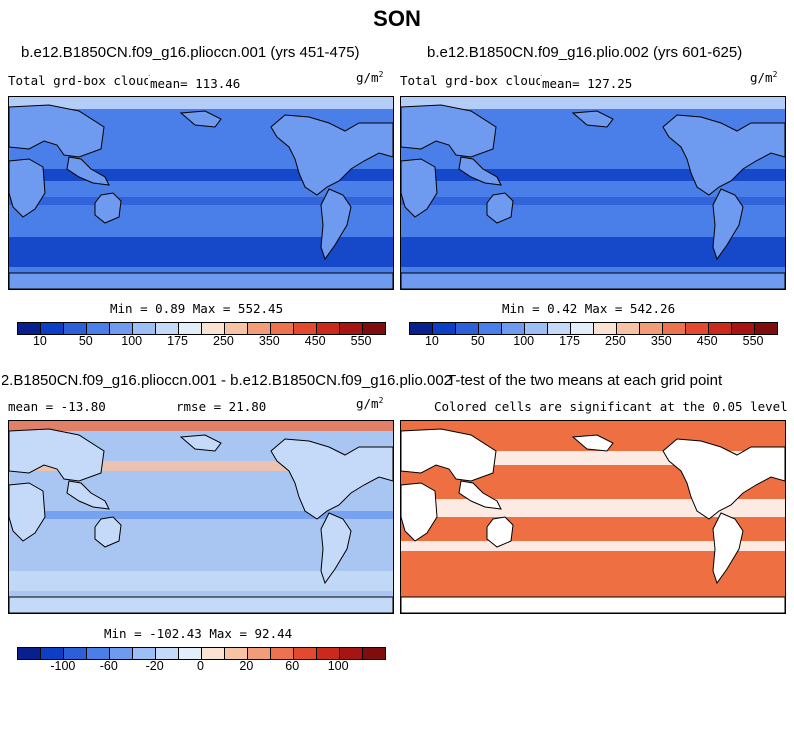 Image resolution: width=794 pixels, height=733 pixels. Describe the element at coordinates (246, 666) in the screenshot. I see `colorbar-tick-label: 20` at that location.